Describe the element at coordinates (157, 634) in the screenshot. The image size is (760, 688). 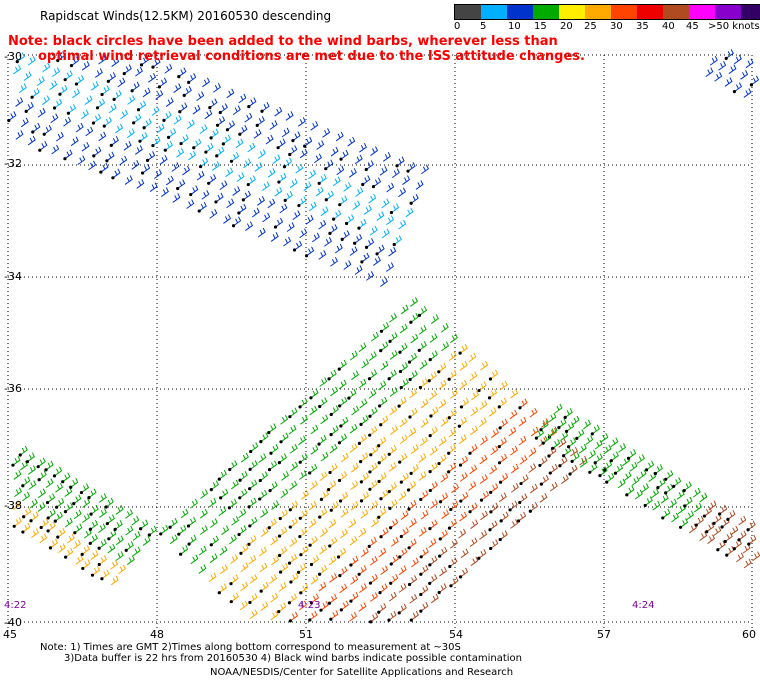
I see `lon-label: 48` at that location.